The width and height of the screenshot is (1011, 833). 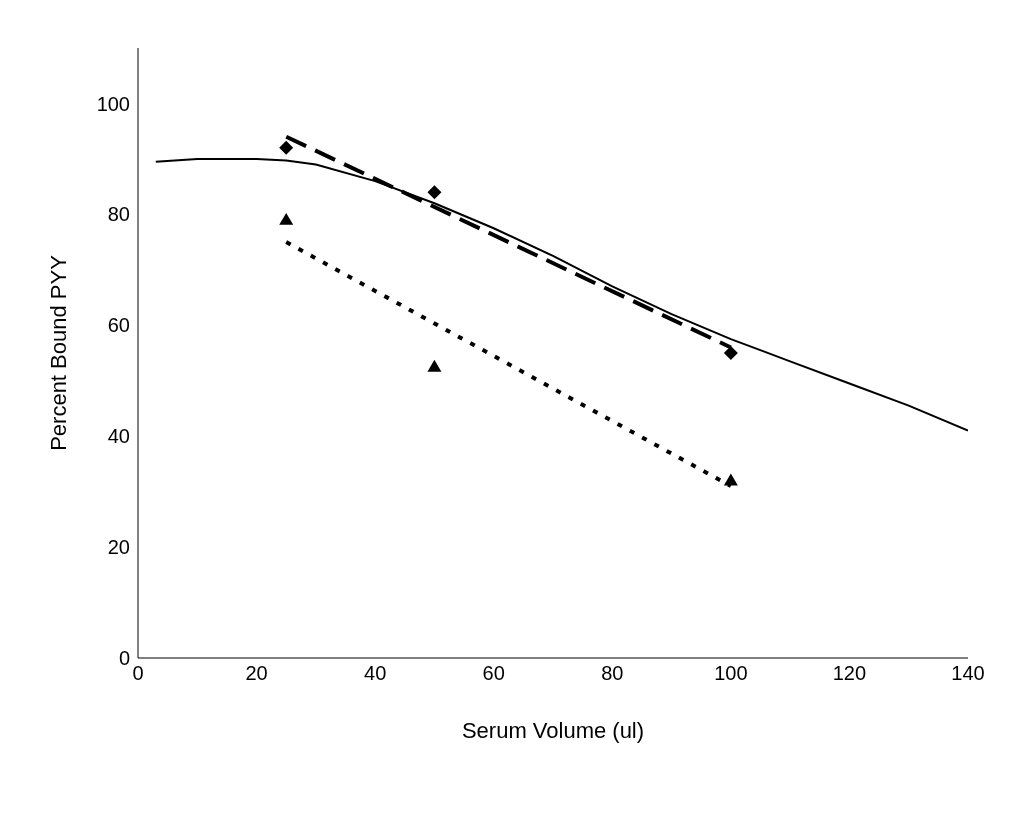 What do you see at coordinates (138, 673) in the screenshot?
I see `x-tick-label: 0` at bounding box center [138, 673].